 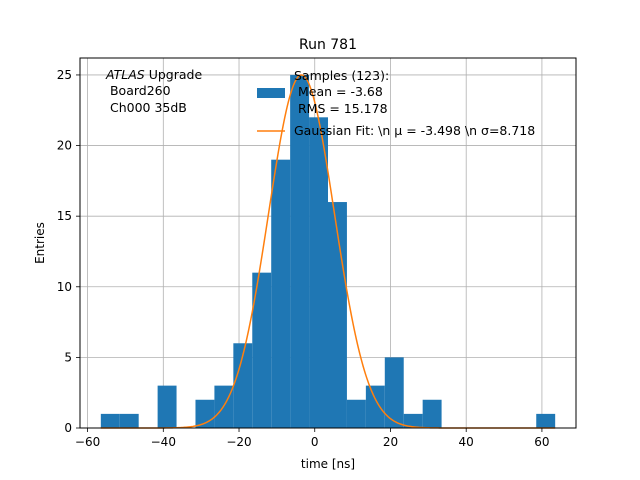 What do you see at coordinates (64, 287) in the screenshot?
I see `y-tick-label: 10` at bounding box center [64, 287].